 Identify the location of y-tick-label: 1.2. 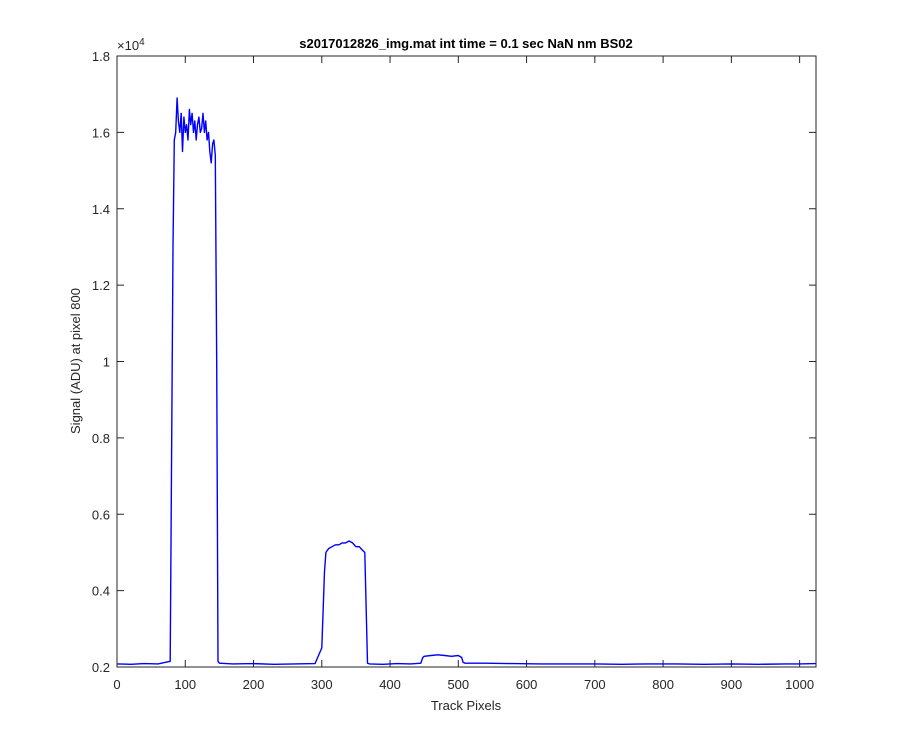
(101, 285).